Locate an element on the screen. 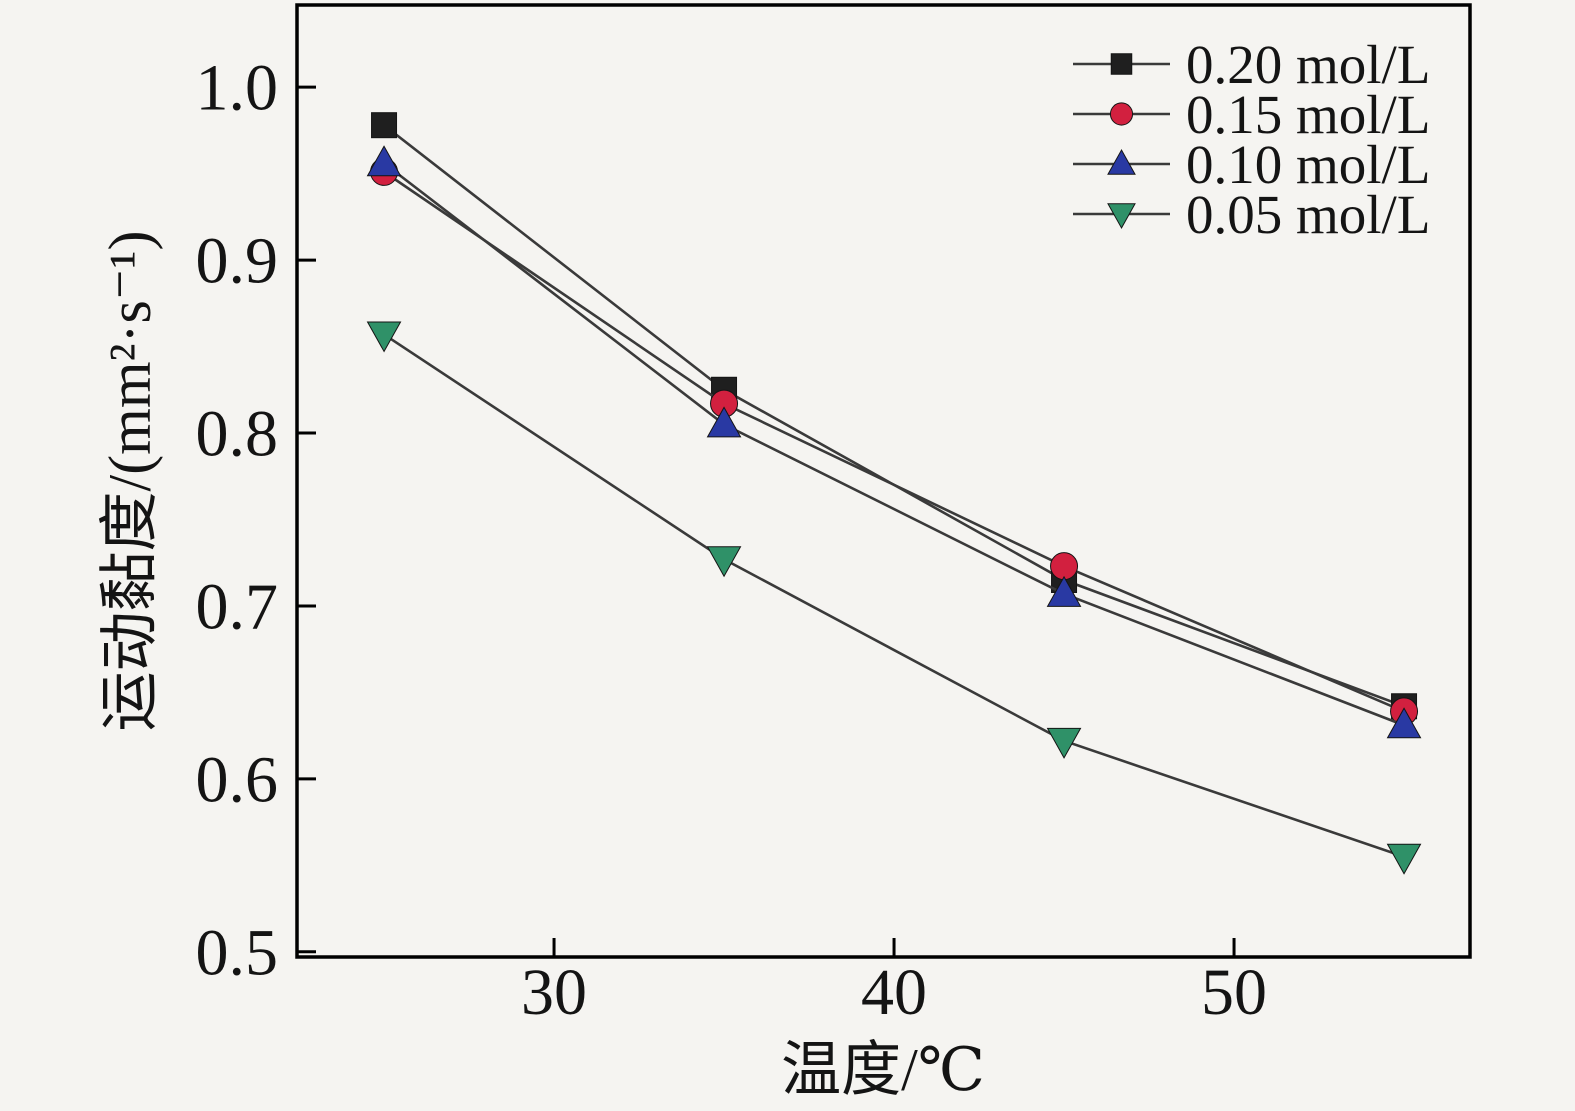 The image size is (1575, 1111). marker-triangle-up-x35 is located at coordinates (724, 422).